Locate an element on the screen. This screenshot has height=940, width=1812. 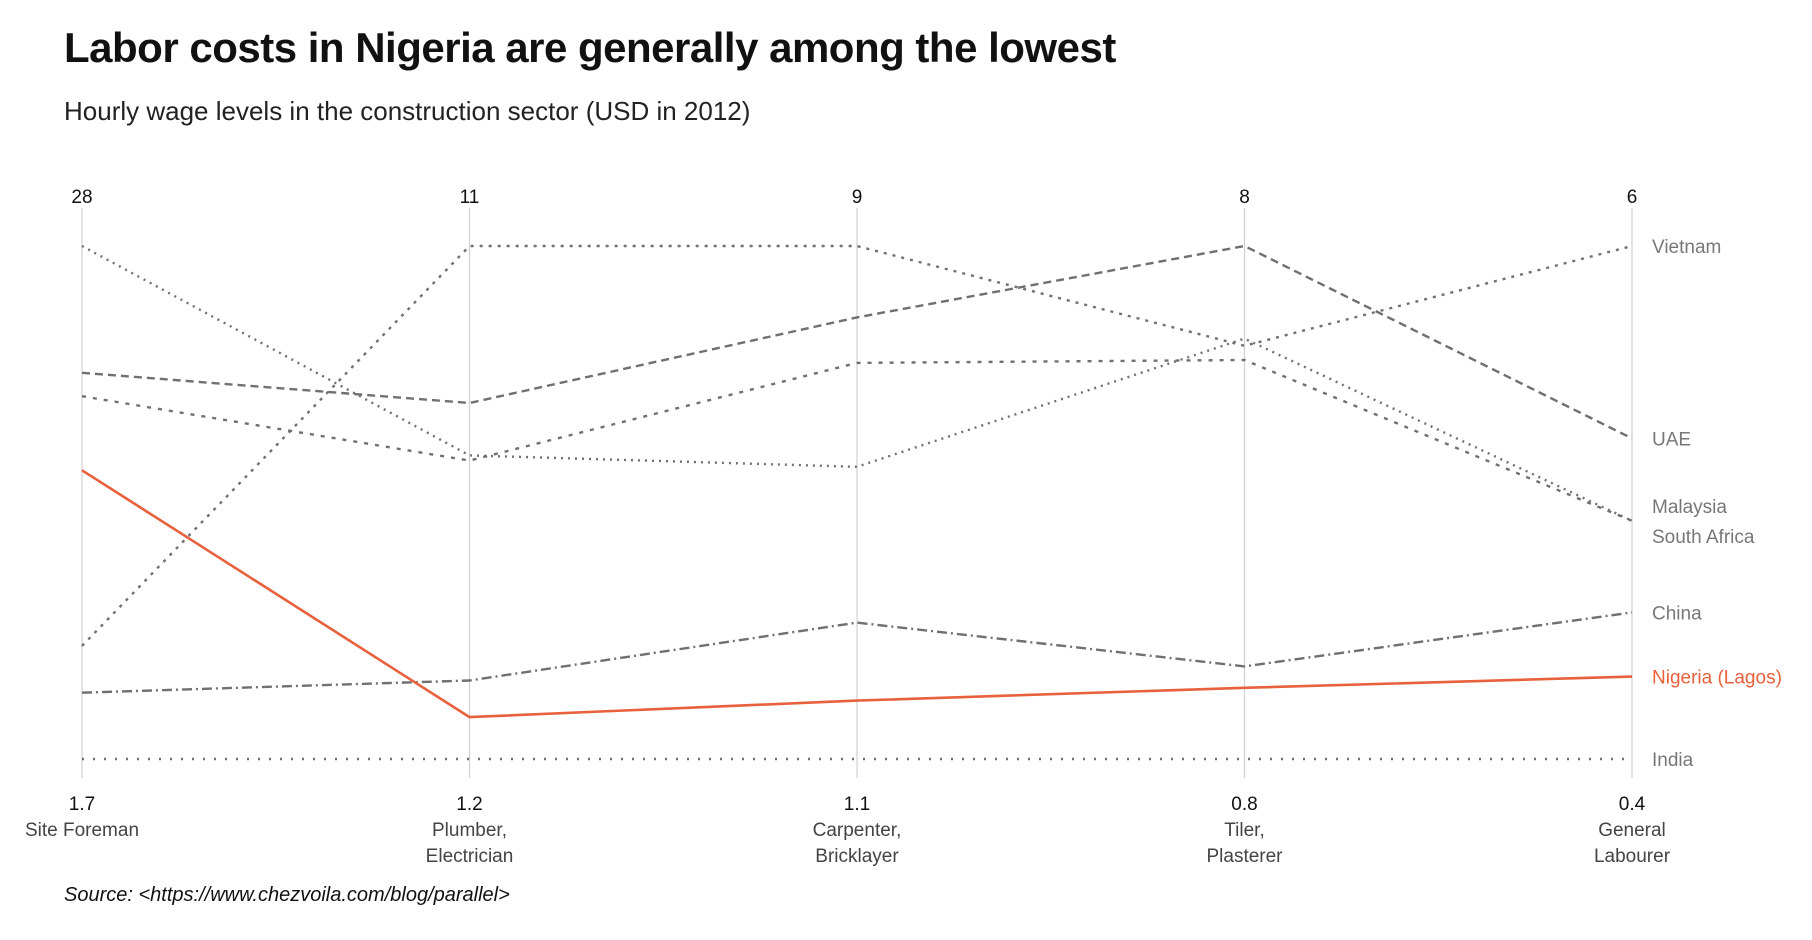
series-line-malaysia is located at coordinates (857, 440).